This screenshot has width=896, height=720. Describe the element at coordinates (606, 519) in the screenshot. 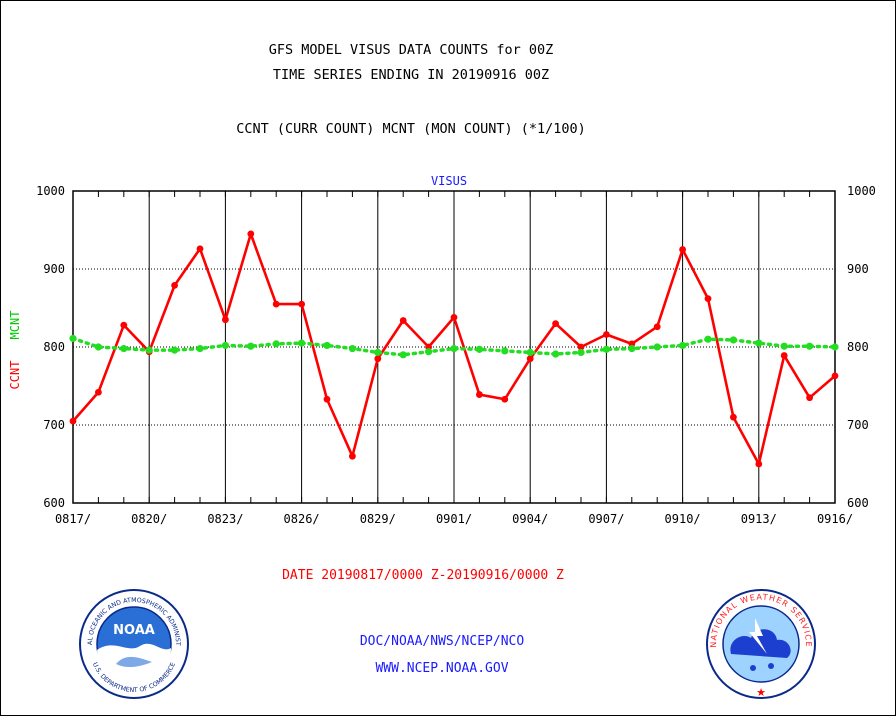

I see `x-tick-label: 0907/` at that location.